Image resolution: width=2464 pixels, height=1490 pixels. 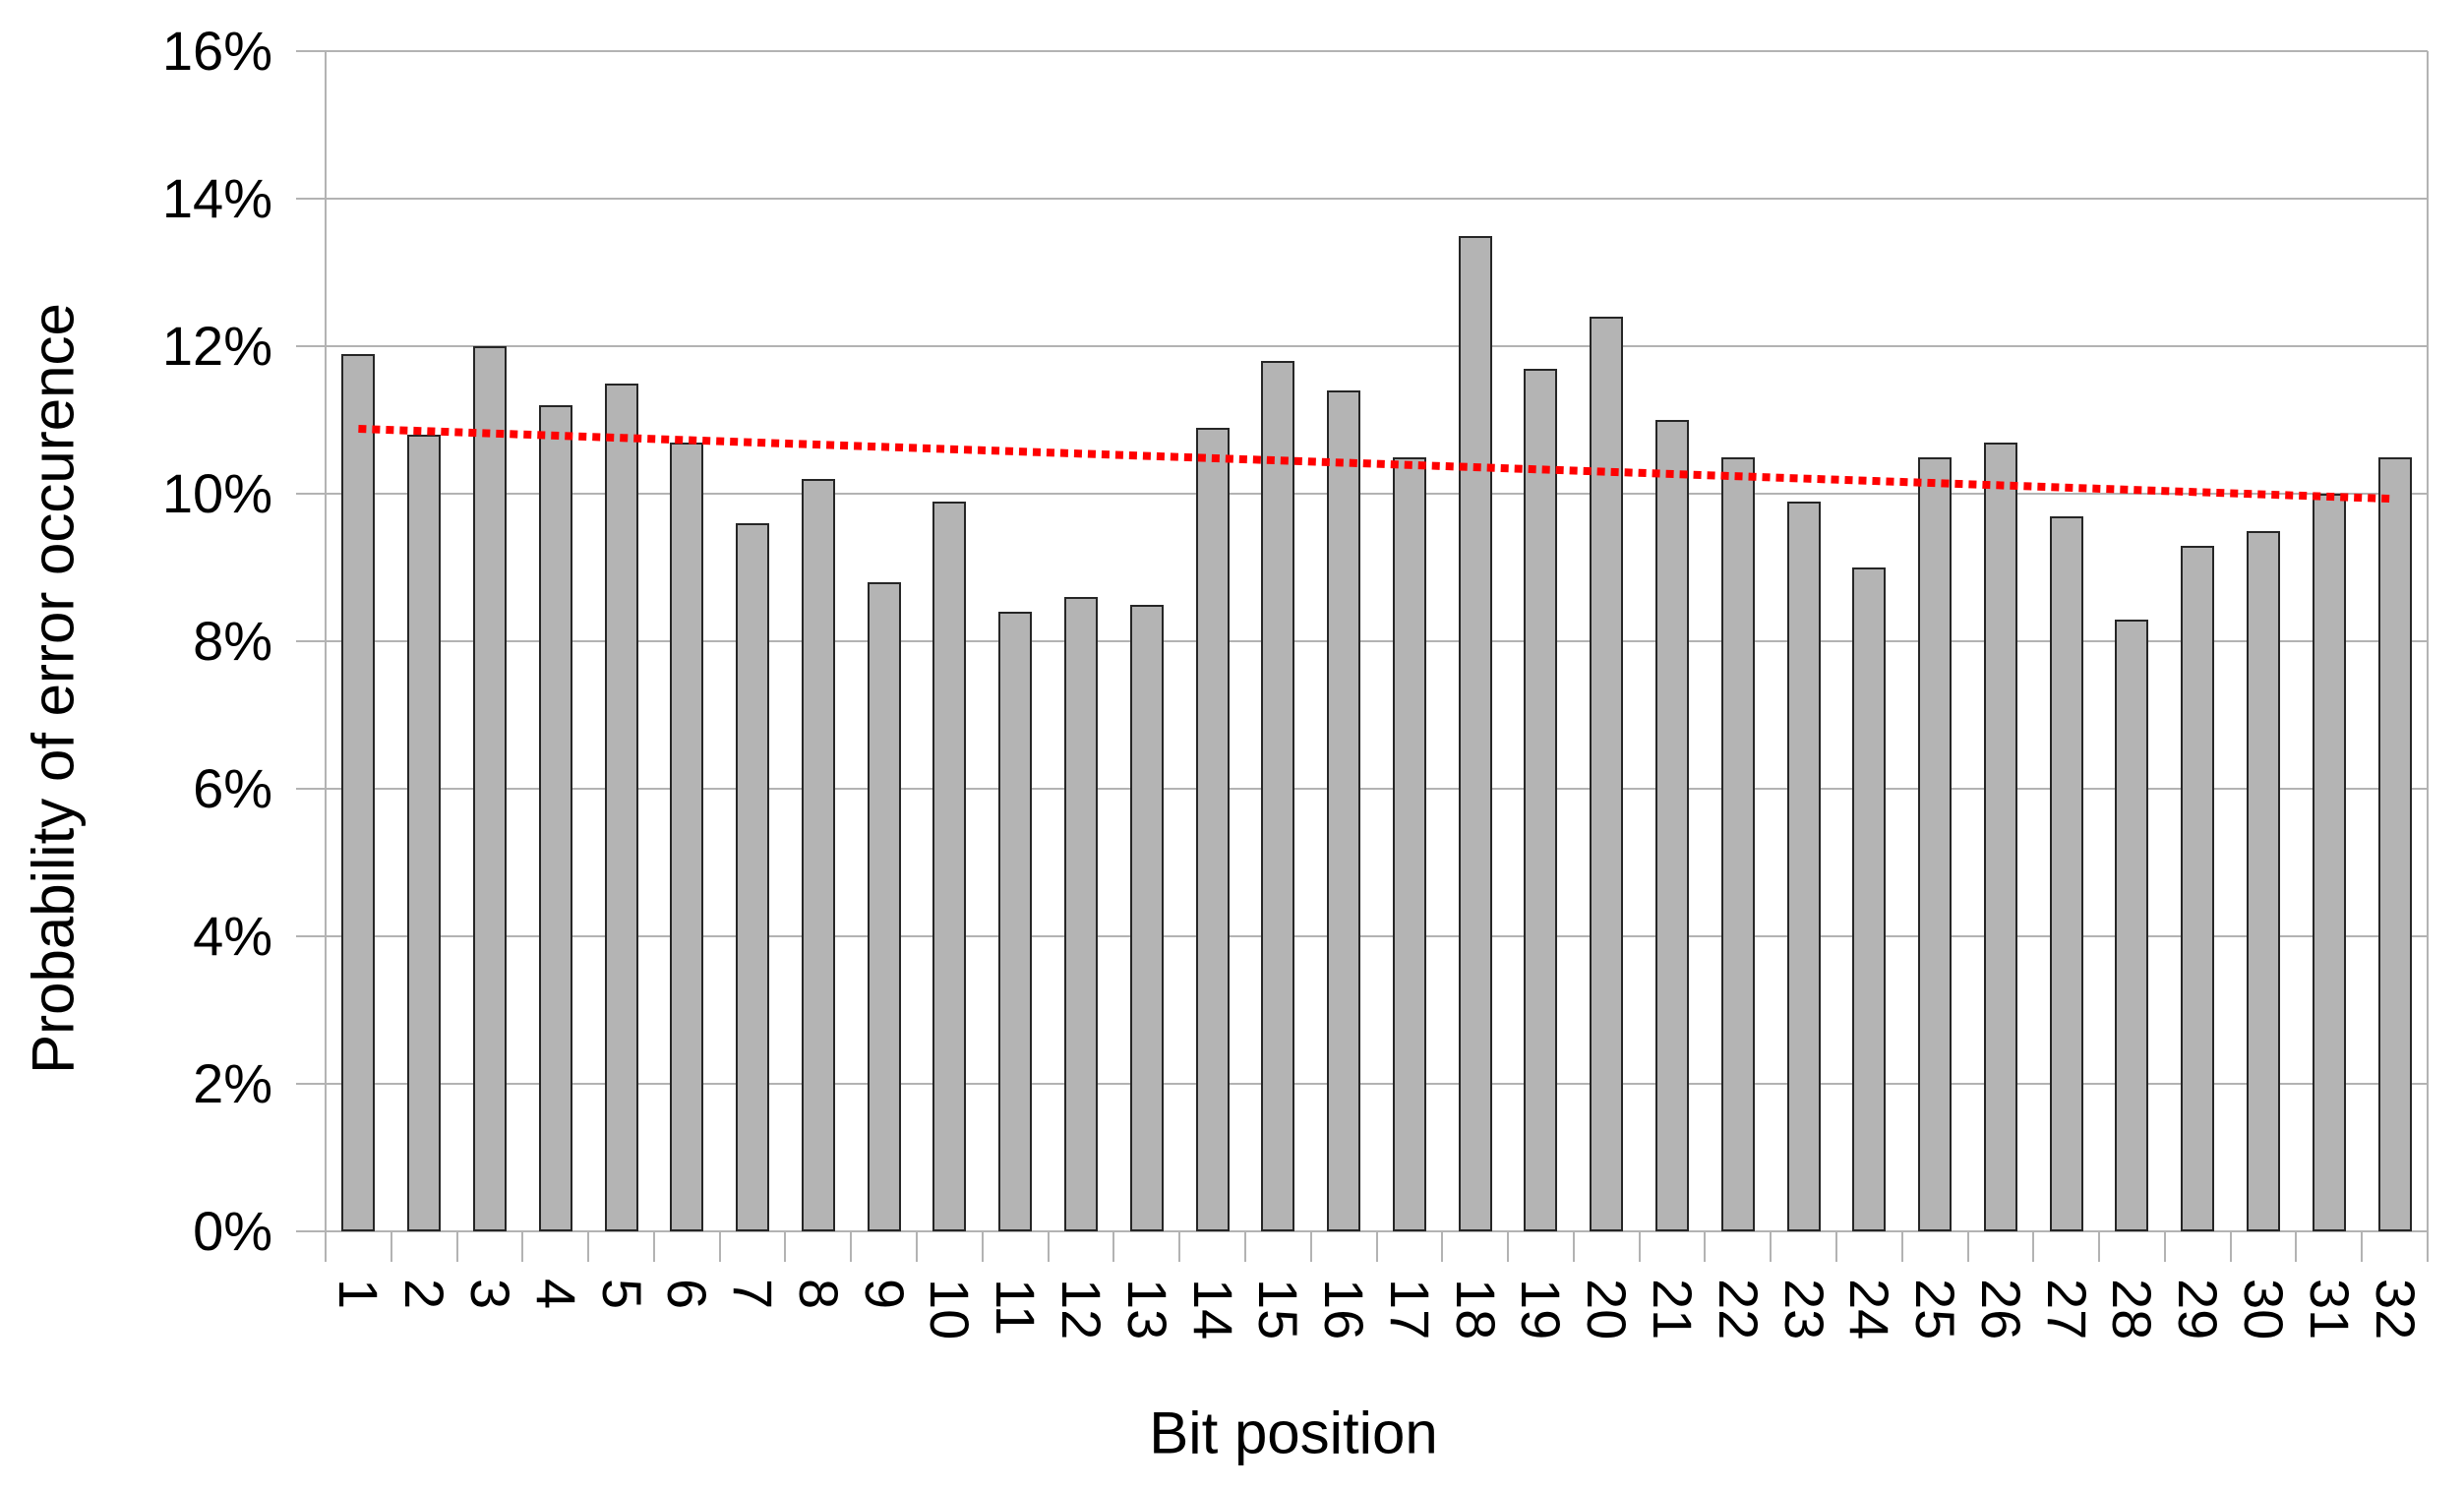 What do you see at coordinates (1935, 1310) in the screenshot?
I see `x-tick-label: 25` at bounding box center [1935, 1310].